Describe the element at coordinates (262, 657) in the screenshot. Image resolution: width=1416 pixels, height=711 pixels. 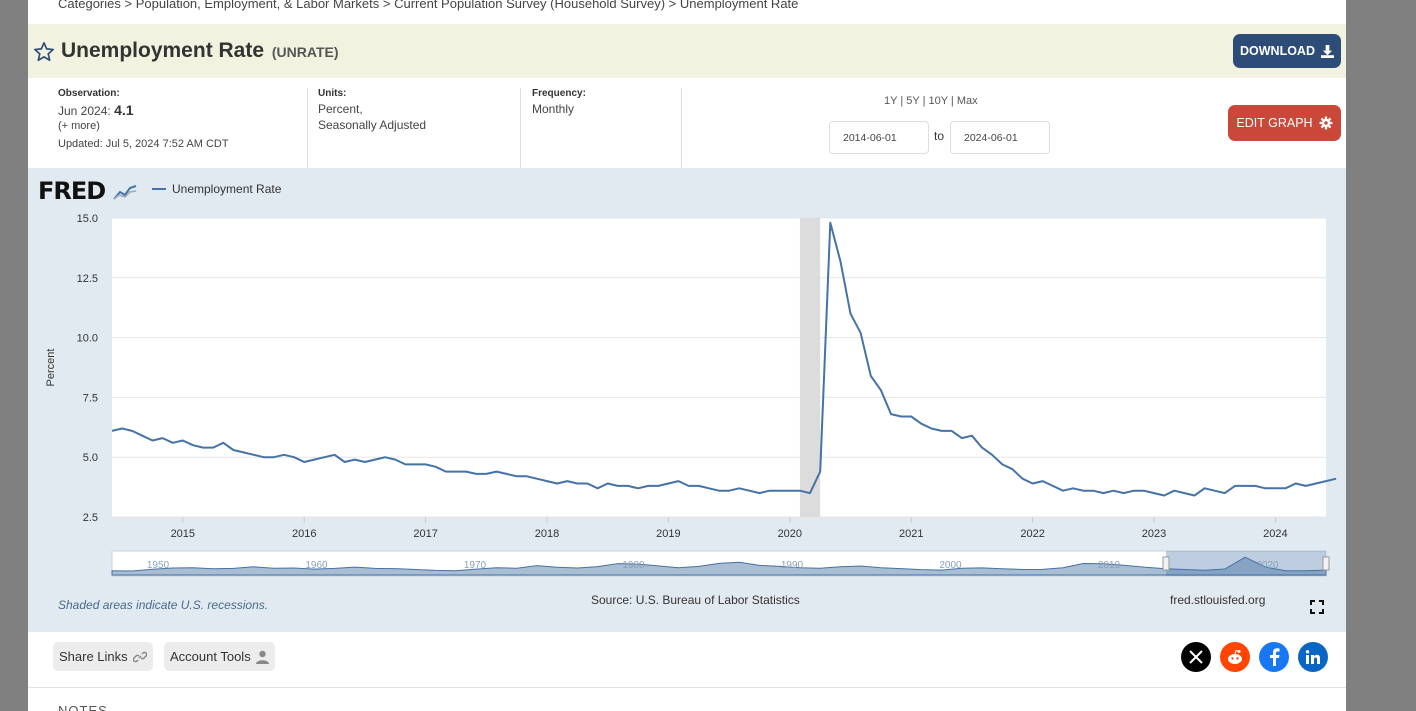
I see `user-icon` at that location.